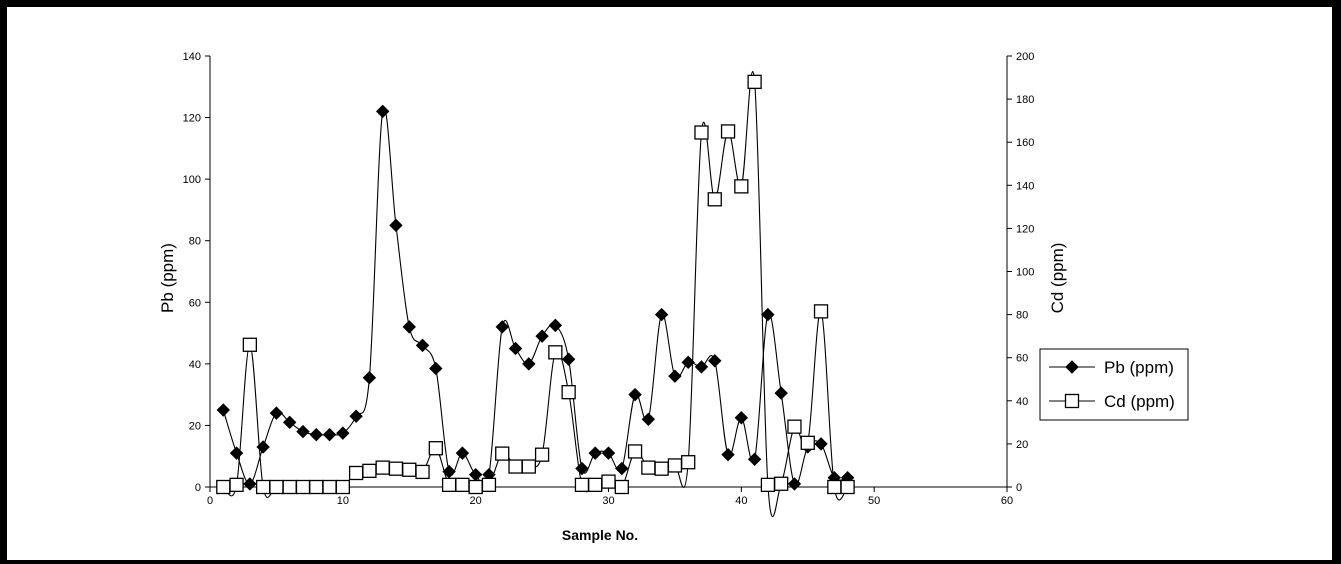 Image resolution: width=1341 pixels, height=564 pixels. I want to click on y-left-tick-label: 100, so click(192, 180).